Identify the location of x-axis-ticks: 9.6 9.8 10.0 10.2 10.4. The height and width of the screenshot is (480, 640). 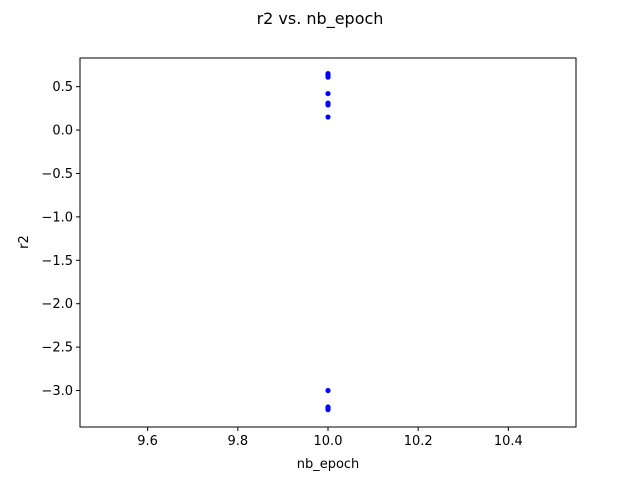
(330, 438).